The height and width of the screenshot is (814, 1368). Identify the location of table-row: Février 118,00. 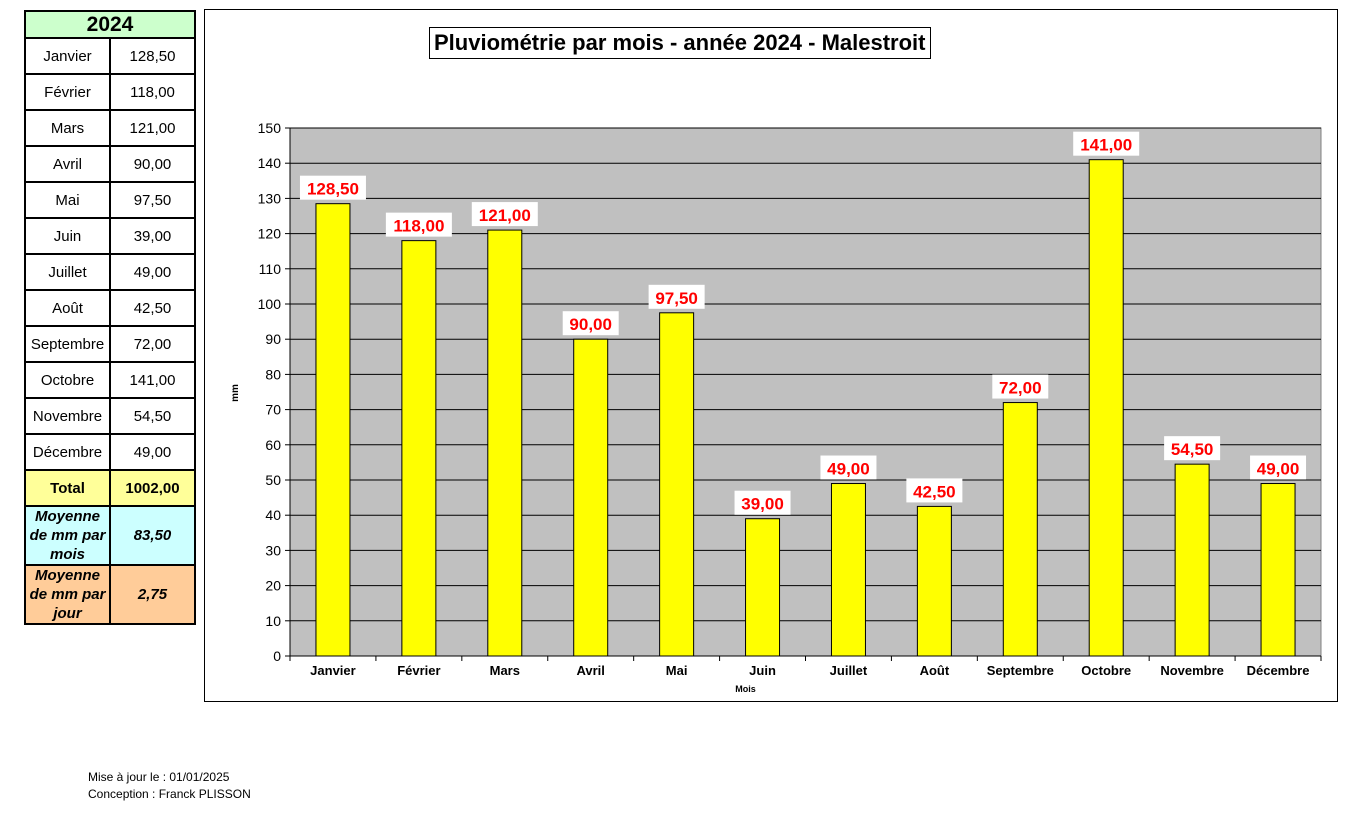
(110, 92).